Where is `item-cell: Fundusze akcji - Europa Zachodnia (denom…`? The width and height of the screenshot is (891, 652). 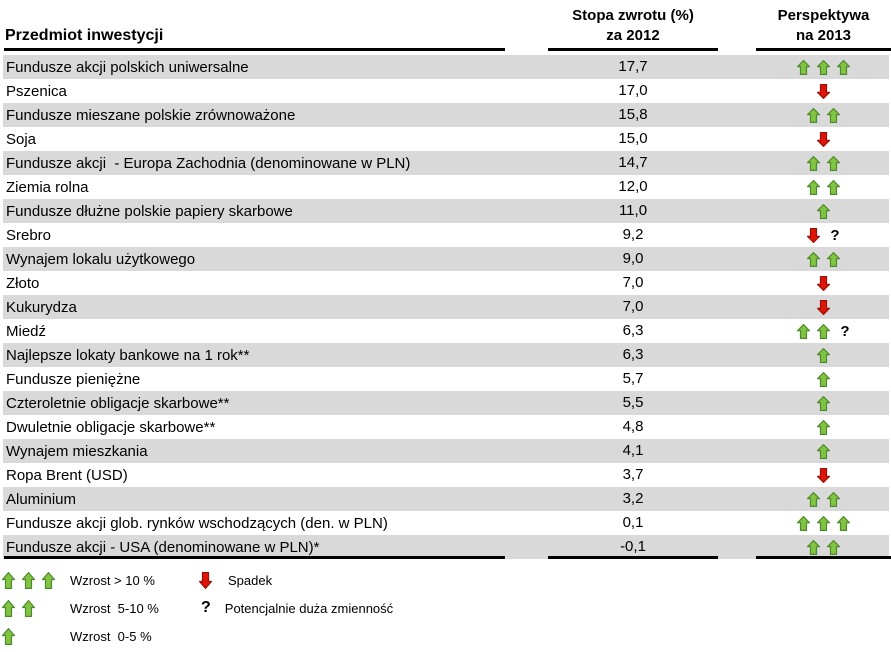
item-cell: Fundusze akcji - Europa Zachodnia (denom… is located at coordinates (208, 163).